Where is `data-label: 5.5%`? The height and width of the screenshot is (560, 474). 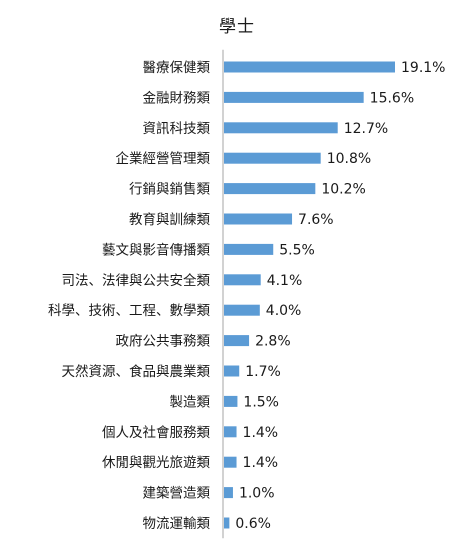
data-label: 5.5% is located at coordinates (297, 250).